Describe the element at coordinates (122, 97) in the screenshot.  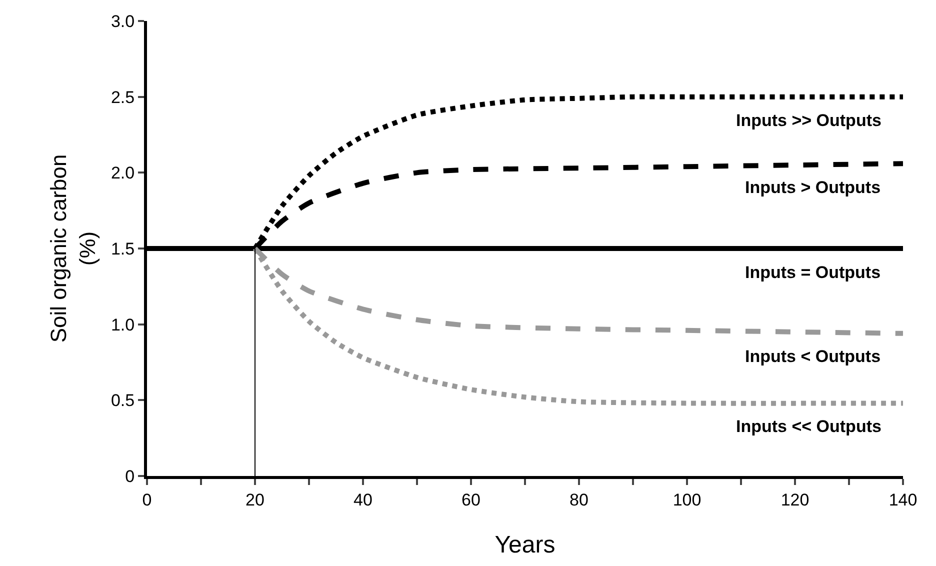
I see `y-tick-label: 2.5` at that location.